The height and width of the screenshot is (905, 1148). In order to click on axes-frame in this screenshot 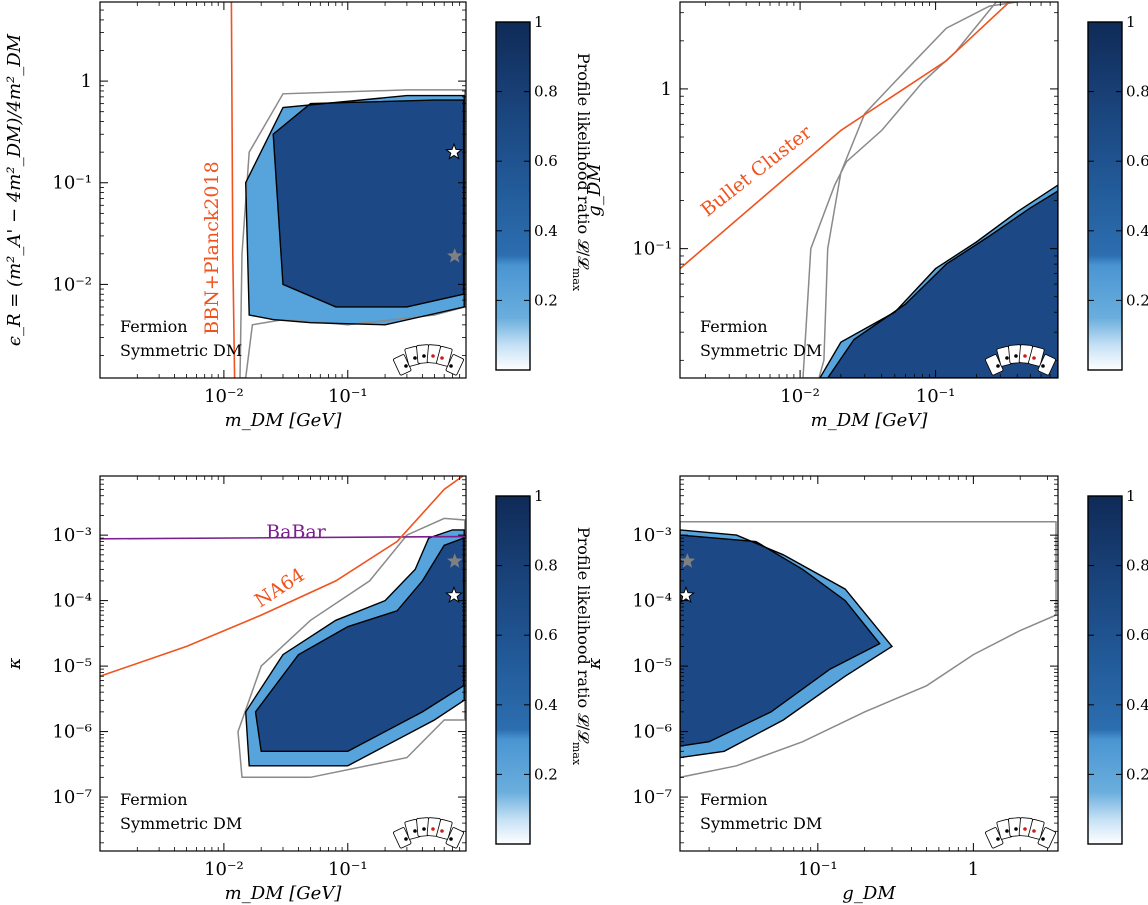, I will do `click(869, 663)`.